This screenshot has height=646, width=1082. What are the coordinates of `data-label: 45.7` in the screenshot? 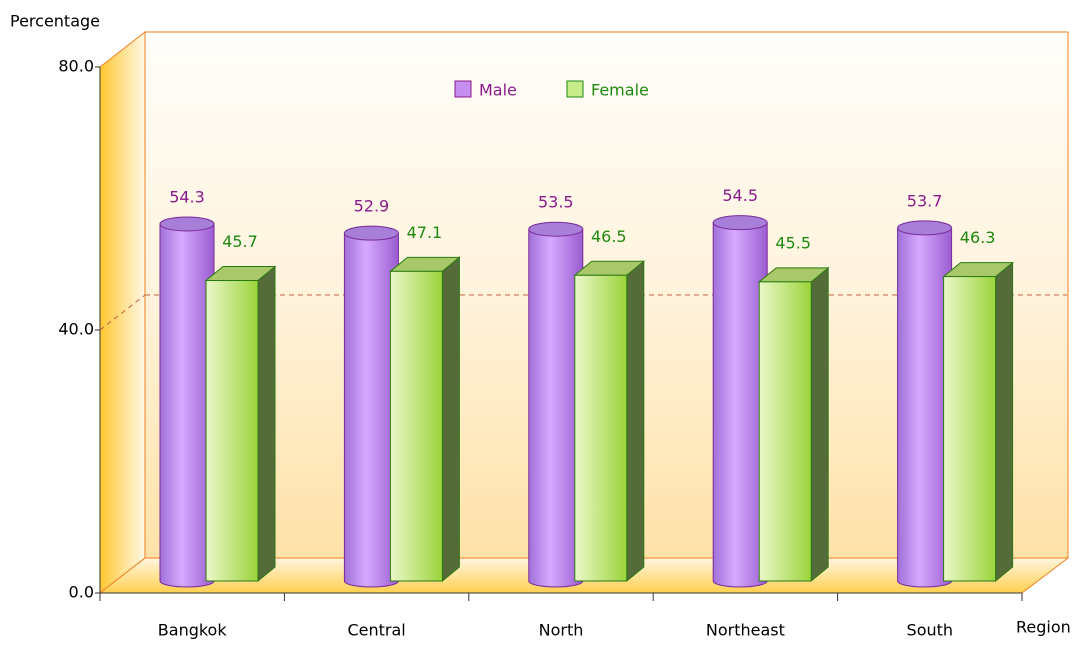 It's located at (240, 241).